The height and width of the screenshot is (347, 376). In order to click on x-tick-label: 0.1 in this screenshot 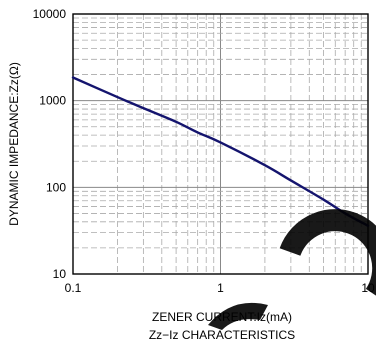, I will do `click(73, 288)`.